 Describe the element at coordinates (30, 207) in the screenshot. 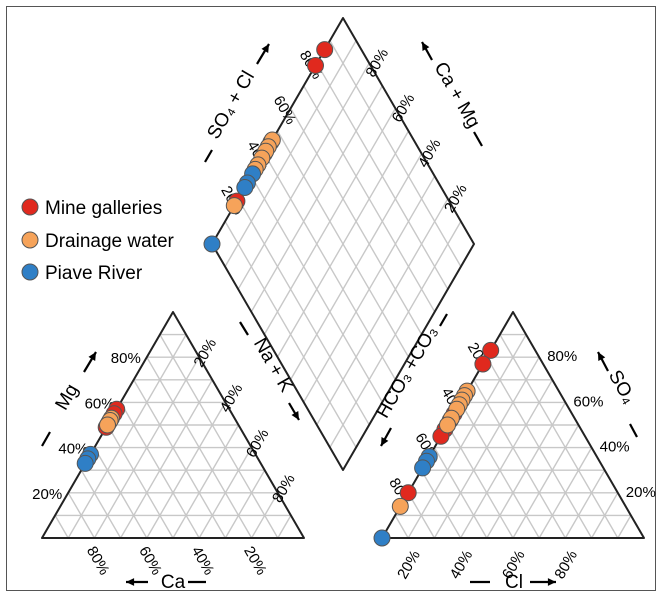

I see `legend-marker-mine-galleries` at that location.